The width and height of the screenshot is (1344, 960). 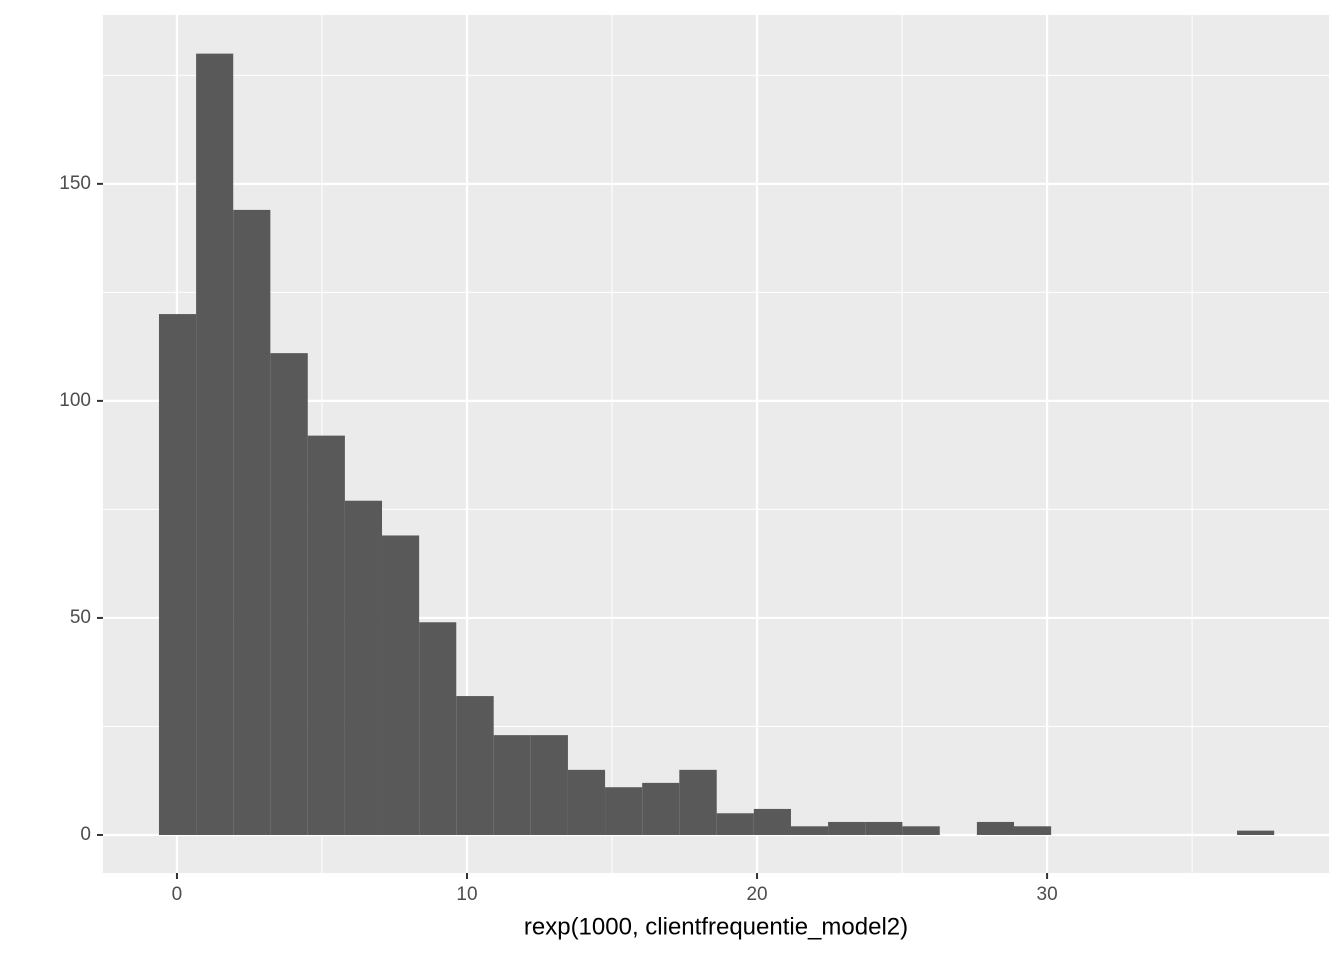 What do you see at coordinates (756, 894) in the screenshot?
I see `x-tick-label: 20` at bounding box center [756, 894].